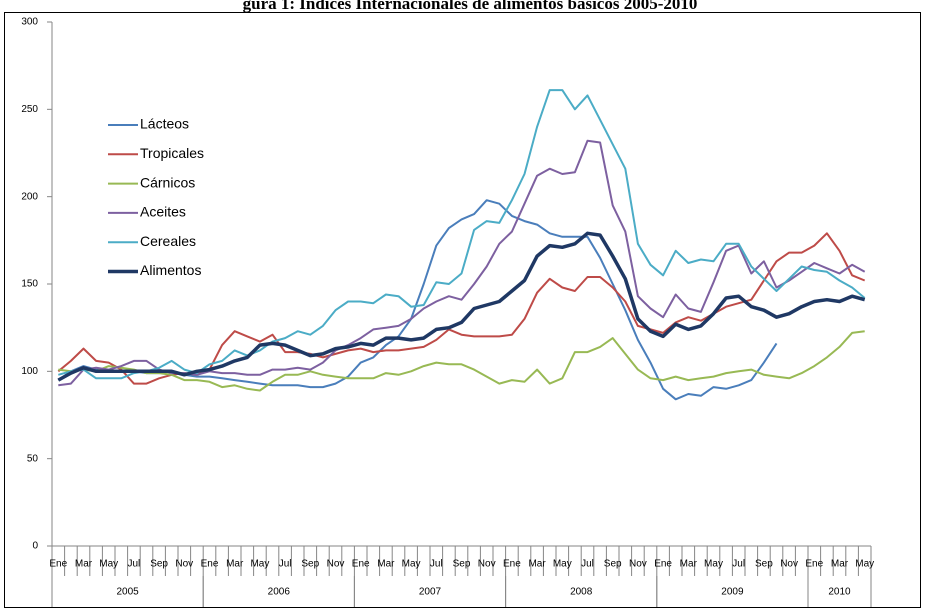  I want to click on y-tick-label: 300, so click(29, 22).